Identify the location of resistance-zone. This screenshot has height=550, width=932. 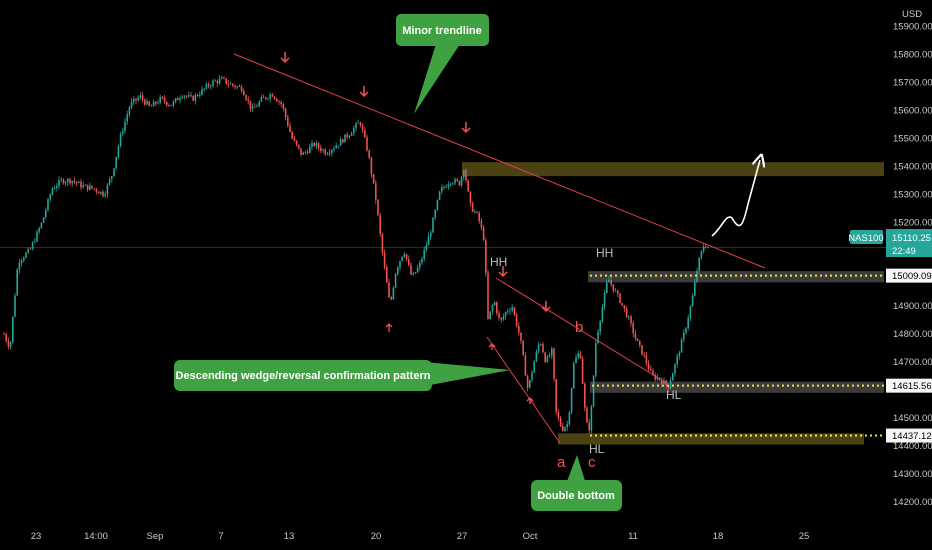
(673, 169).